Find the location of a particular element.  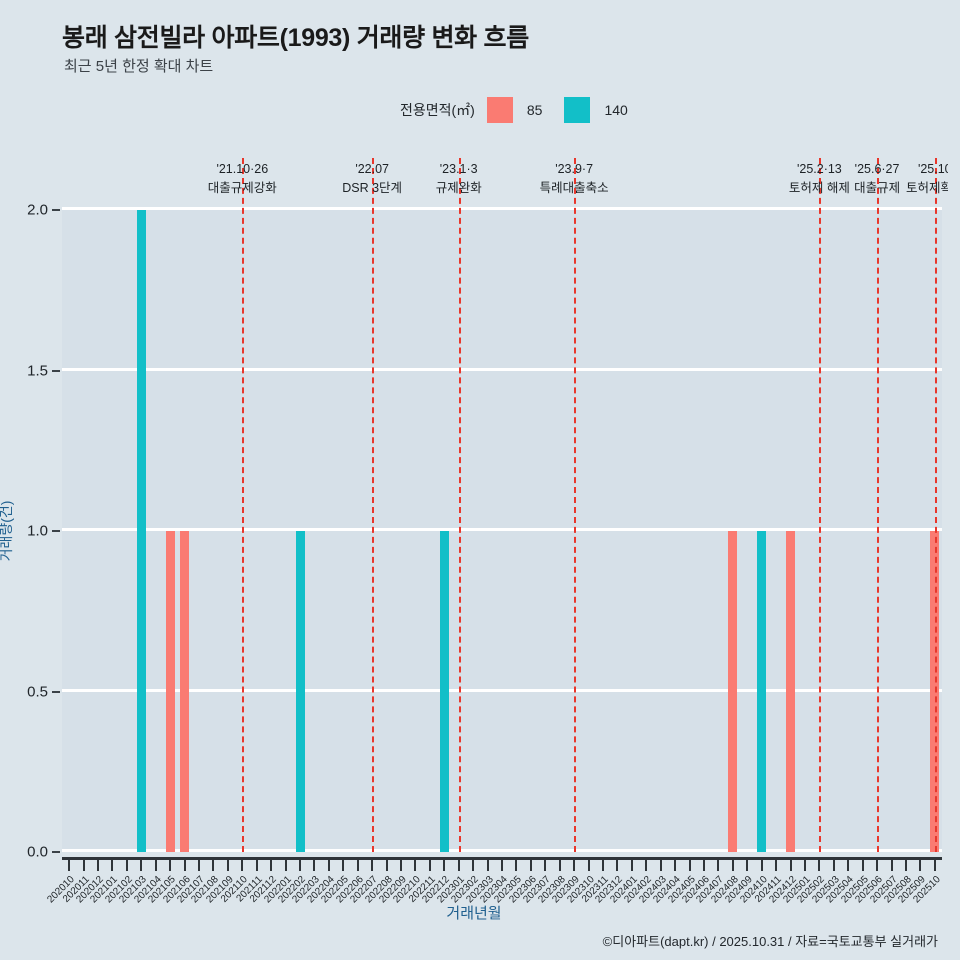

event-name: 대출규제강화 is located at coordinates (242, 188).